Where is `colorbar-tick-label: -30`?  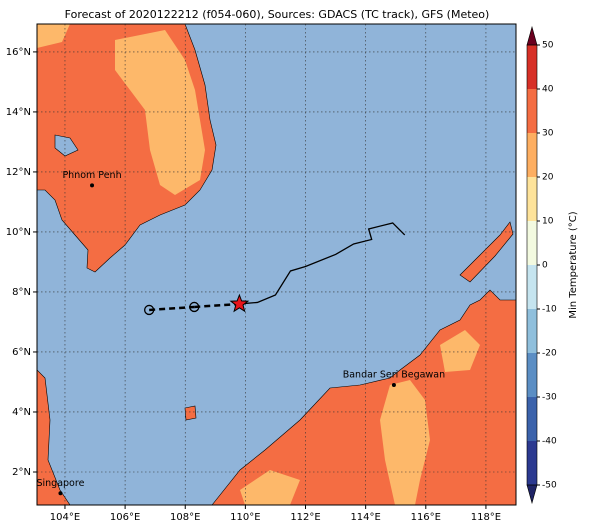 colorbar-tick-label: -30 is located at coordinates (549, 398).